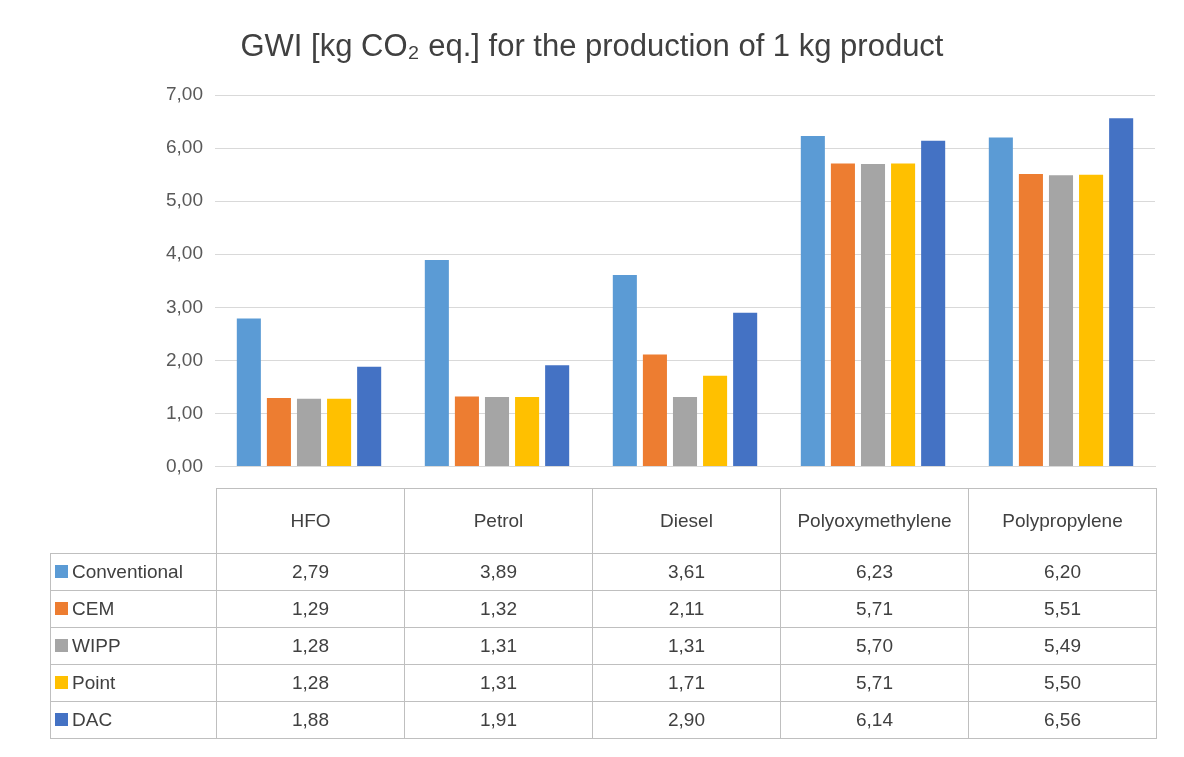 This screenshot has width=1184, height=757. I want to click on y-tick-label: 2,00, so click(184, 359).